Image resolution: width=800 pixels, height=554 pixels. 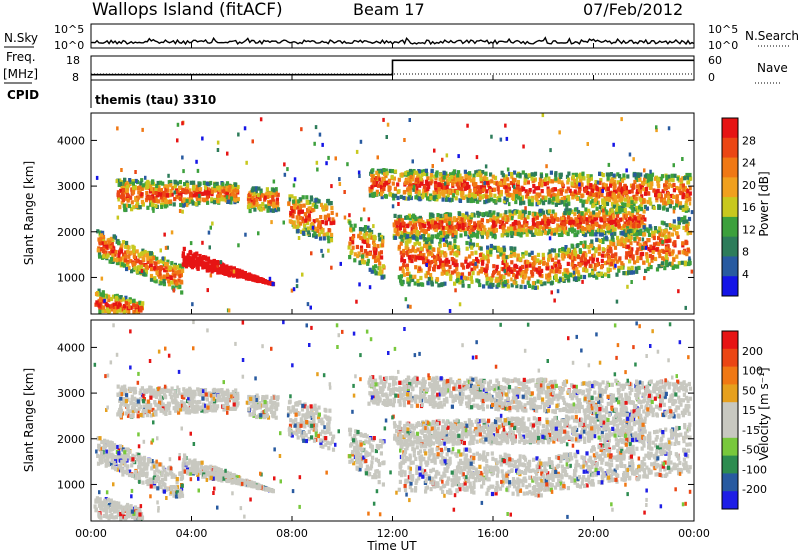 I want to click on freq-line, so click(x=392, y=67).